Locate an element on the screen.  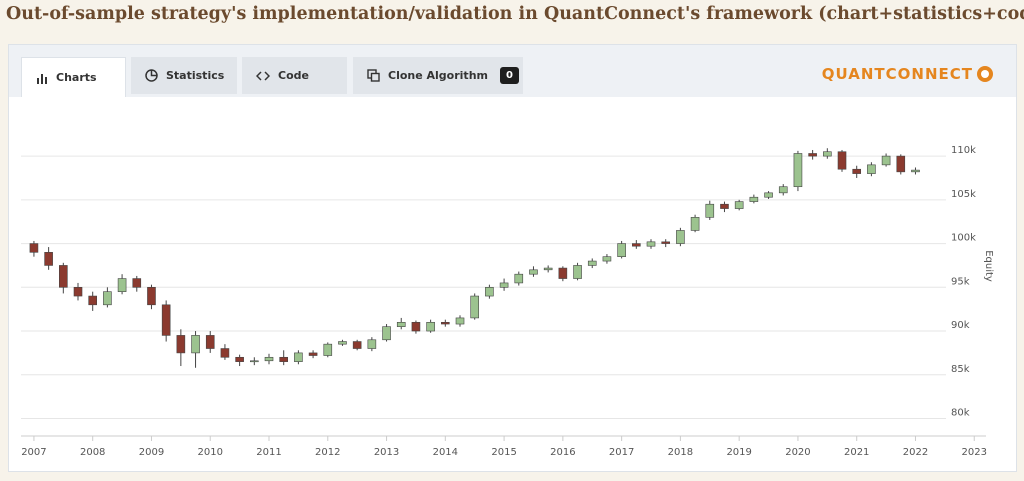
logo: QUANTCONNECT is located at coordinates (908, 74).